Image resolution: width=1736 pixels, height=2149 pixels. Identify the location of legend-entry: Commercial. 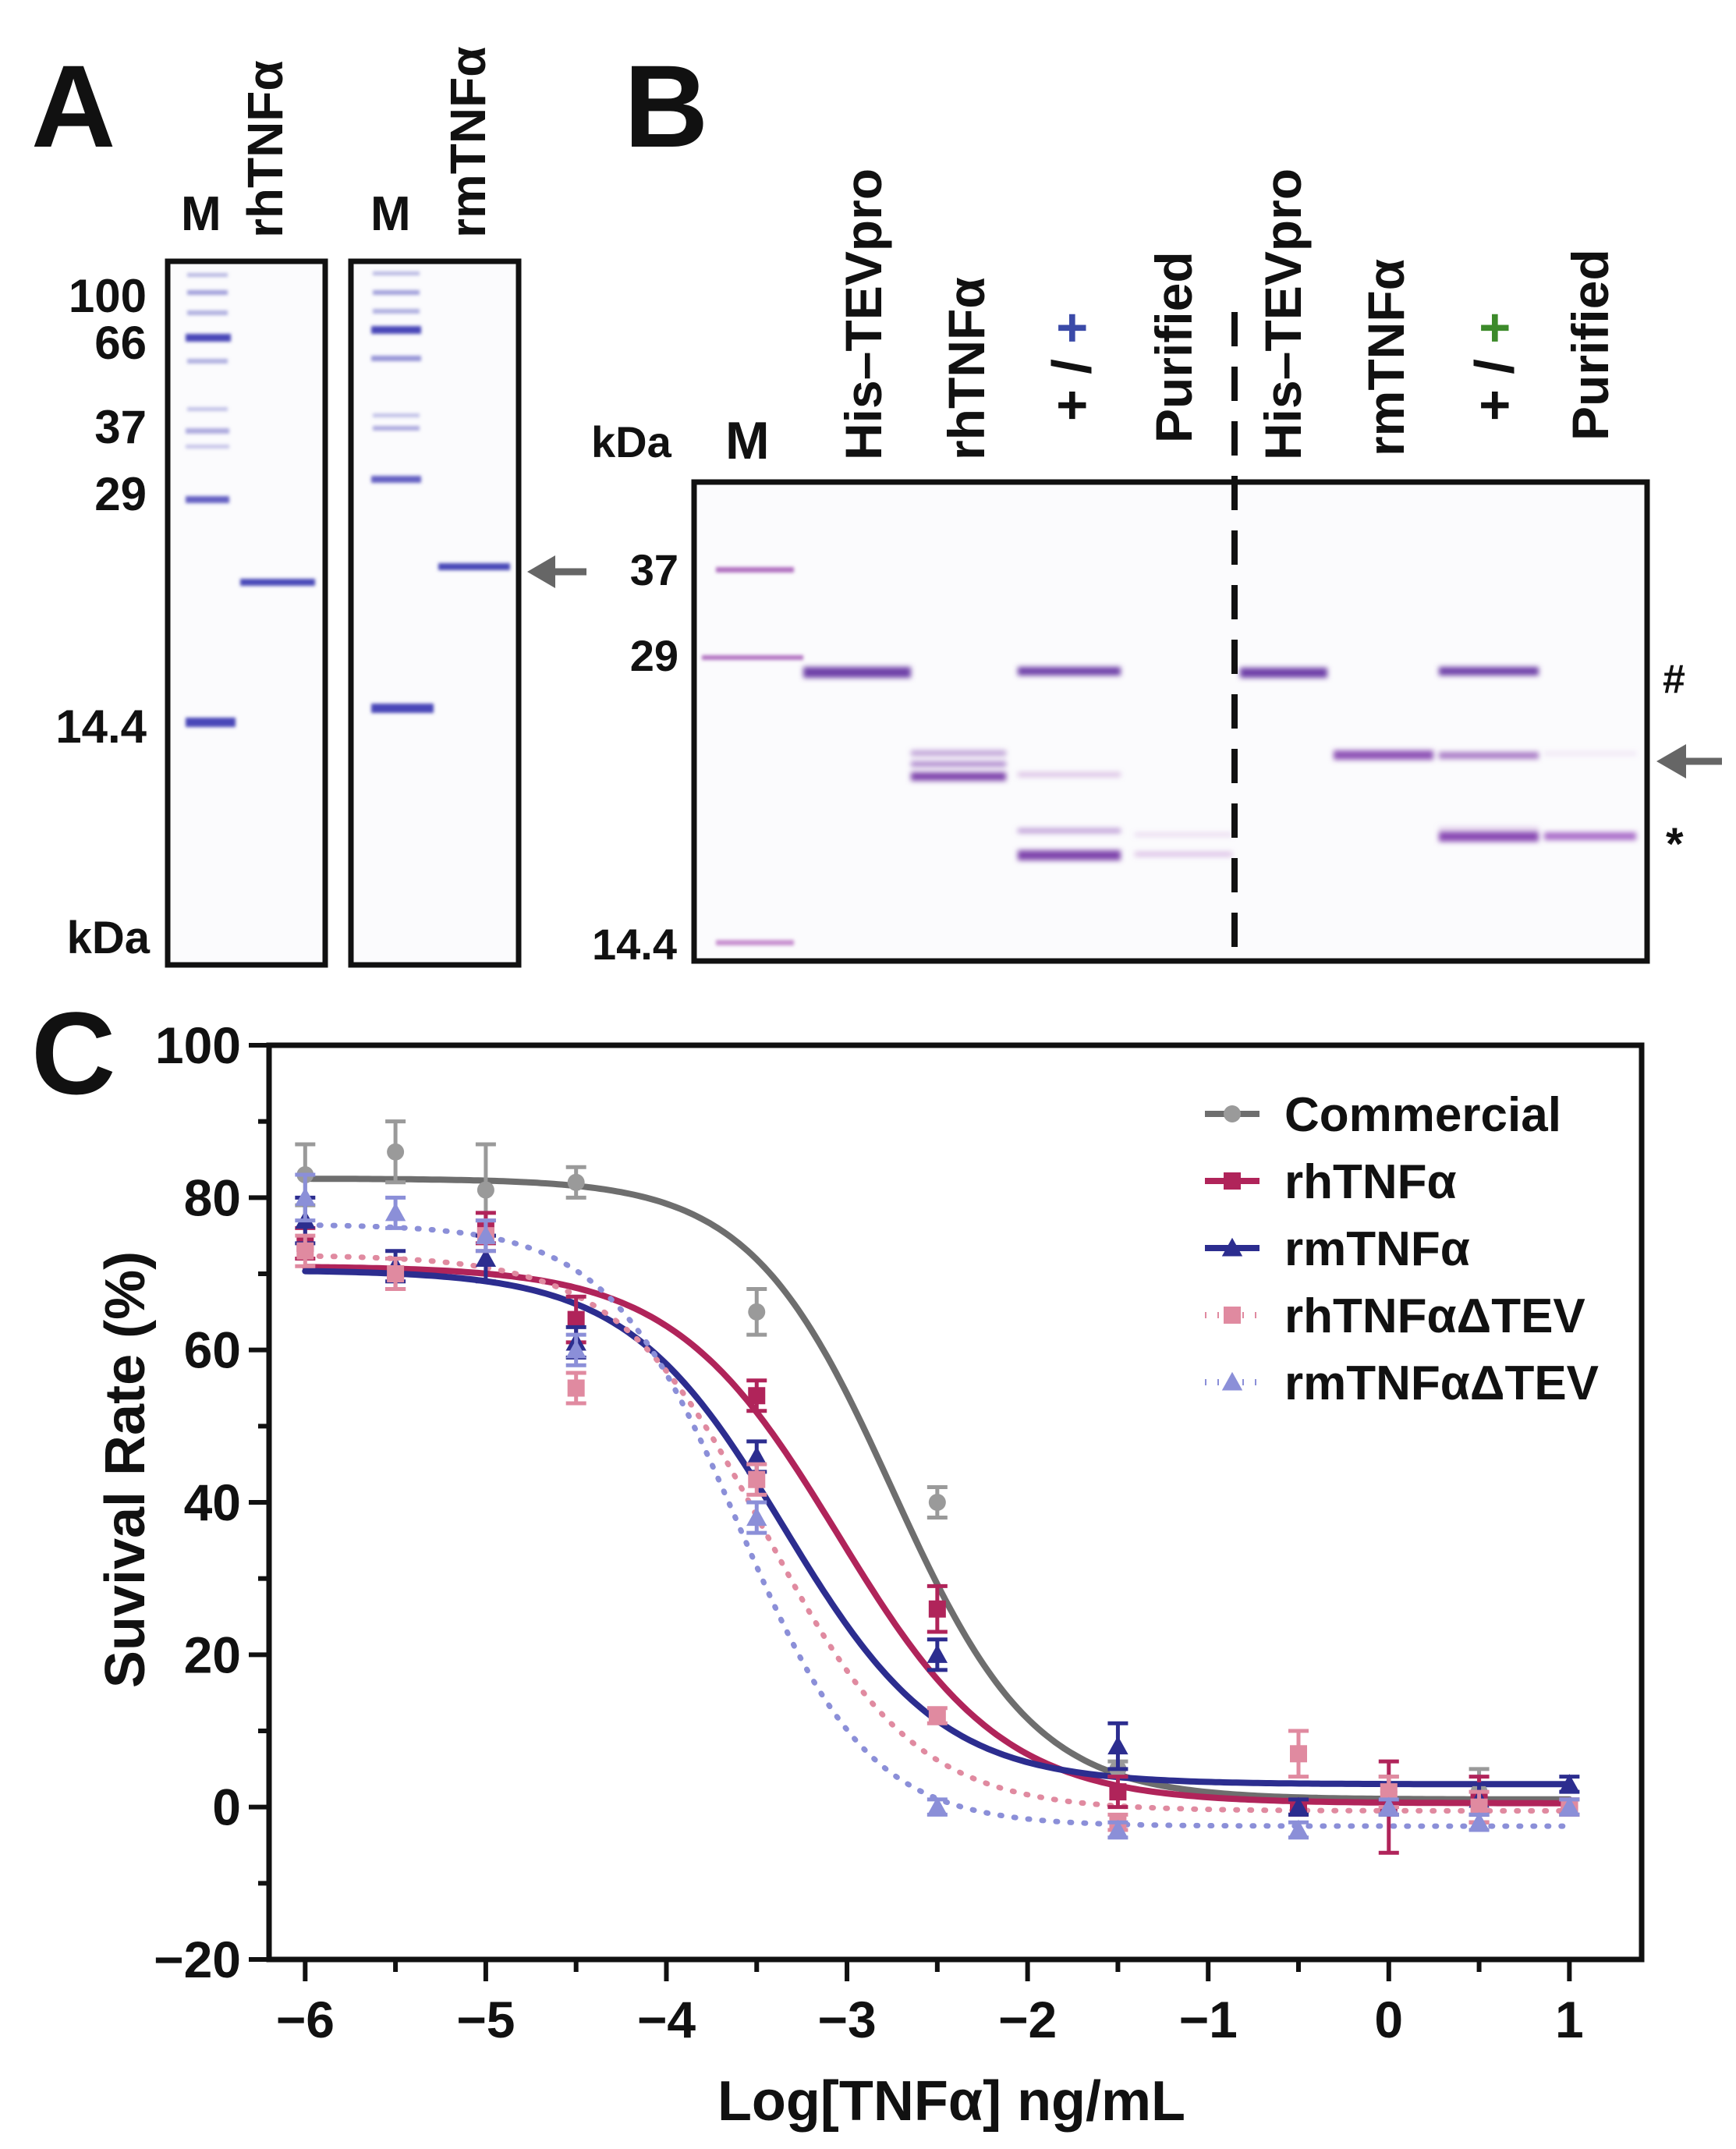
(1383, 1115).